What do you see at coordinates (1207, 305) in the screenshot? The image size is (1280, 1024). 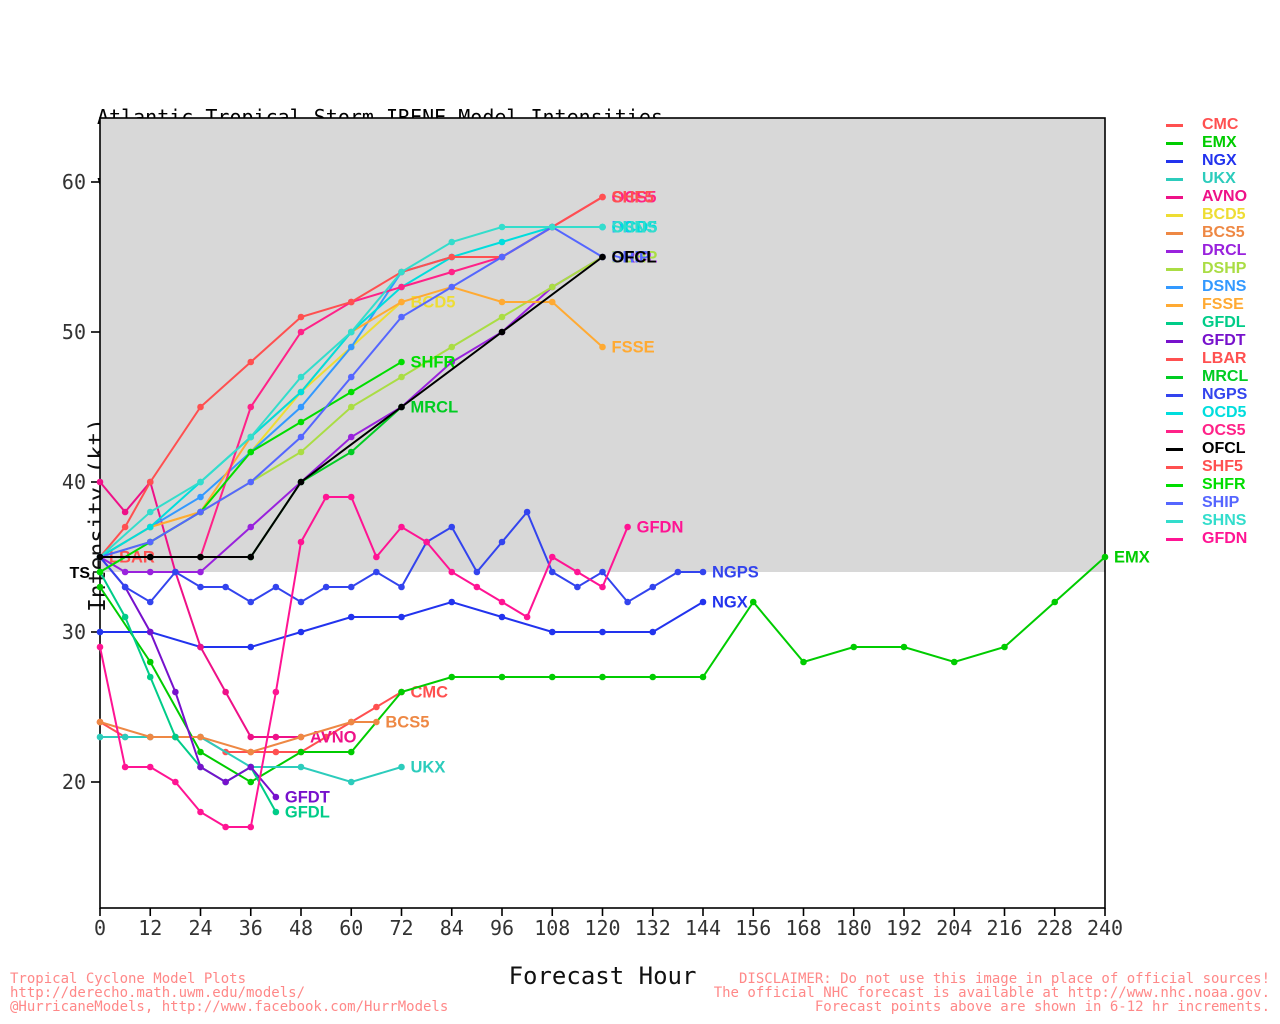 I see `legend-item-fsse: FSSE` at bounding box center [1207, 305].